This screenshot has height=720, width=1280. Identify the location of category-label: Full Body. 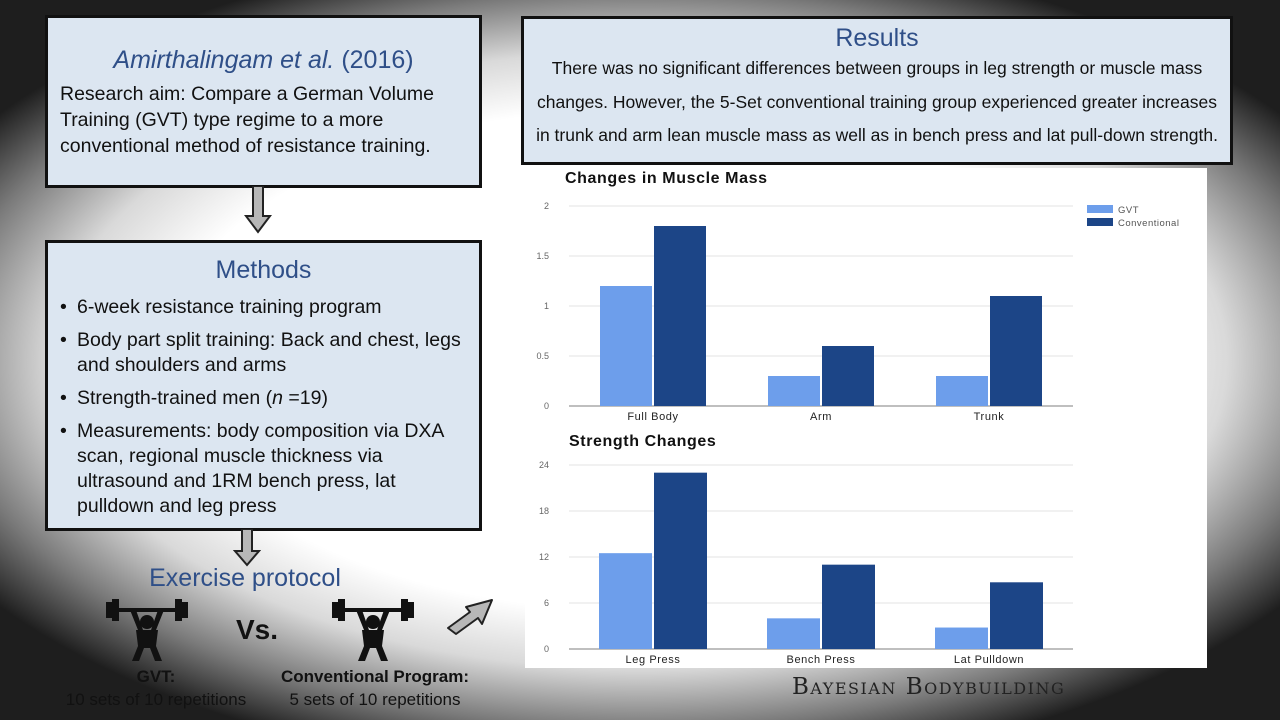
(652, 417).